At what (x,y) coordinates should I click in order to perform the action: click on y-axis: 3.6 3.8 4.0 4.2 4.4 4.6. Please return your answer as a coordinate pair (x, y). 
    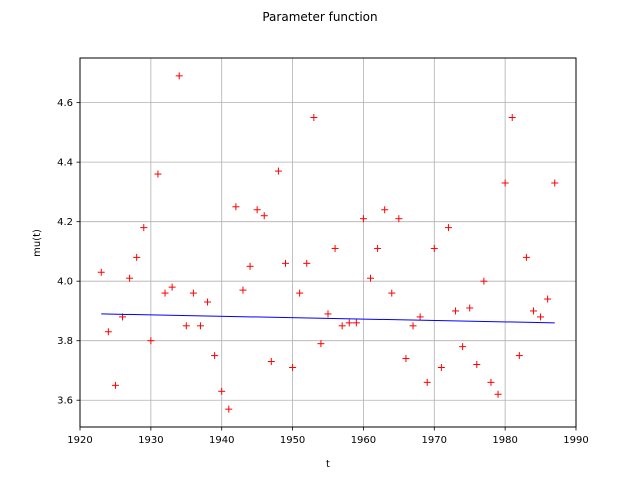
    Looking at the image, I should click on (68, 252).